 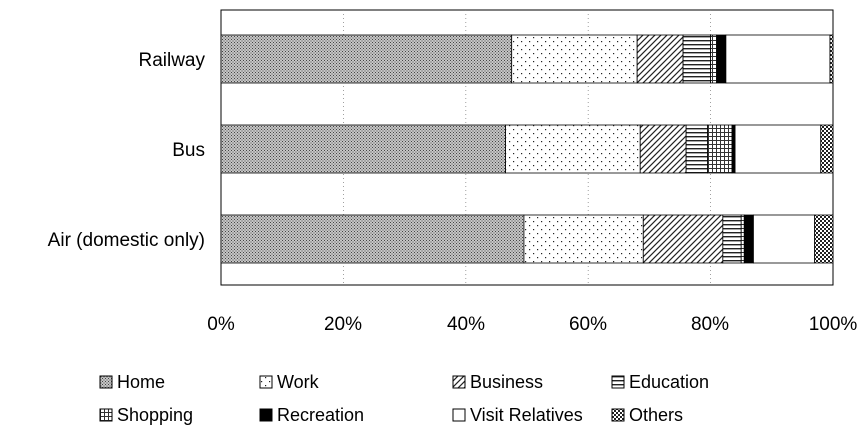 What do you see at coordinates (298, 382) in the screenshot?
I see `legend-label-work: Work` at bounding box center [298, 382].